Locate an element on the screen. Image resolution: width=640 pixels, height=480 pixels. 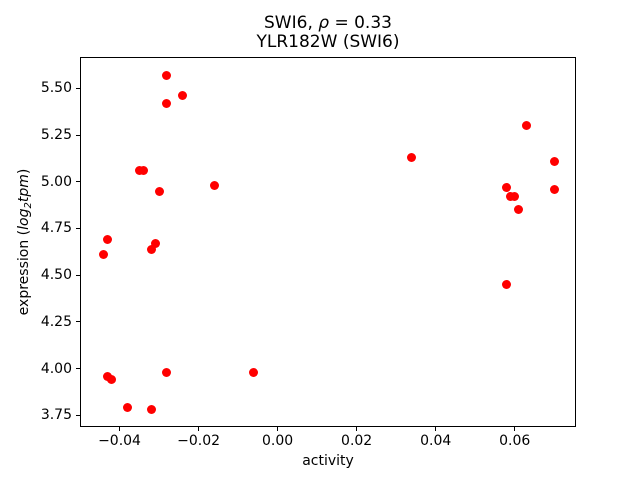
chart-title: SWI6, ρ = 0.33 is located at coordinates (328, 23).